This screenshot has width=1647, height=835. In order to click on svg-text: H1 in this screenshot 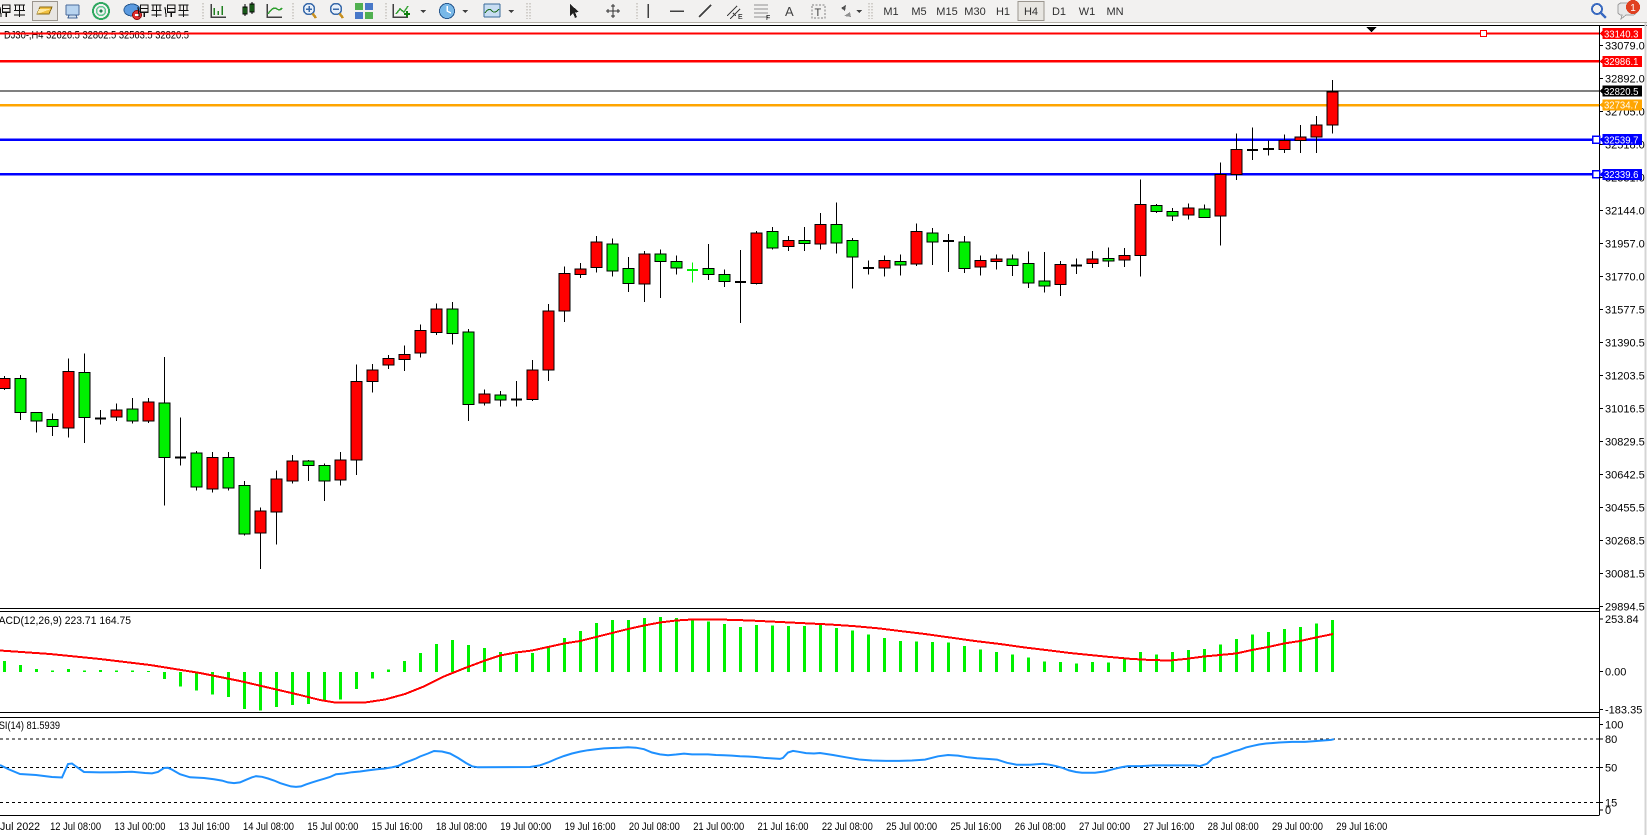, I will do `click(1003, 12)`.